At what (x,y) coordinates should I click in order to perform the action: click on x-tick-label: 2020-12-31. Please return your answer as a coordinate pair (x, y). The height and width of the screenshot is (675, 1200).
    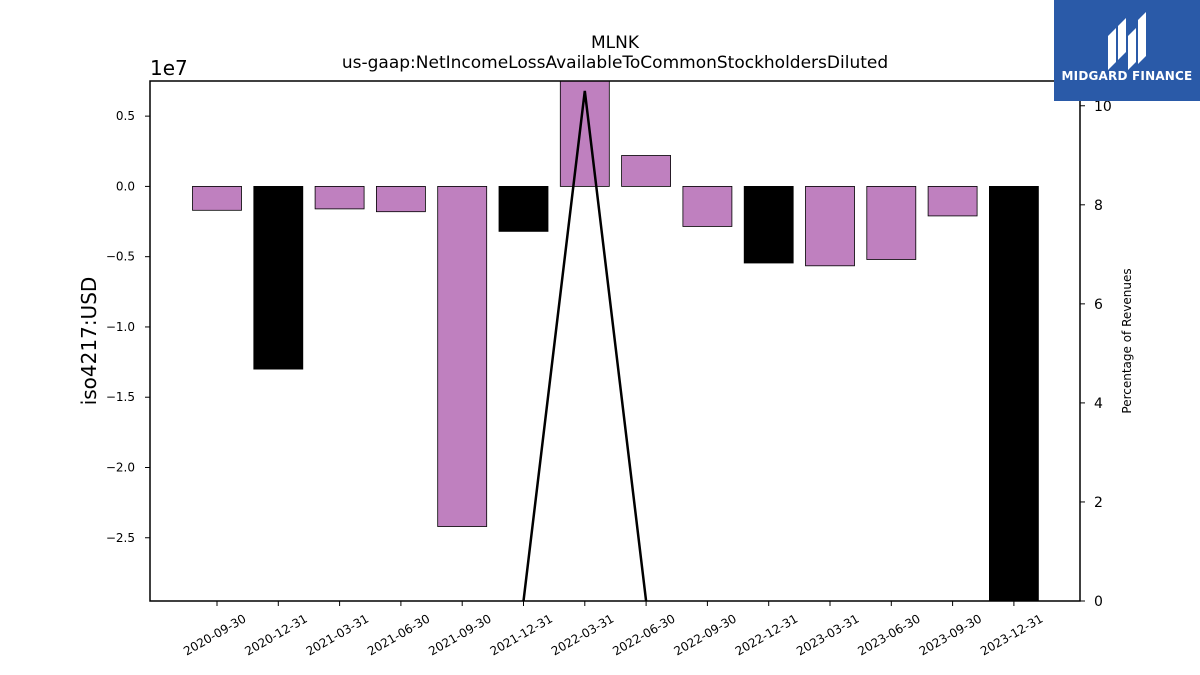
    Looking at the image, I should click on (275, 634).